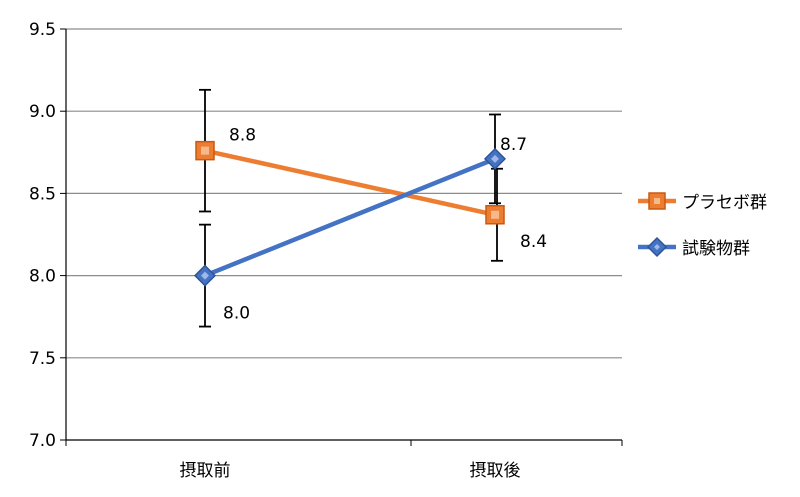  Describe the element at coordinates (42, 359) in the screenshot. I see `y-tick-label: 7.5` at that location.